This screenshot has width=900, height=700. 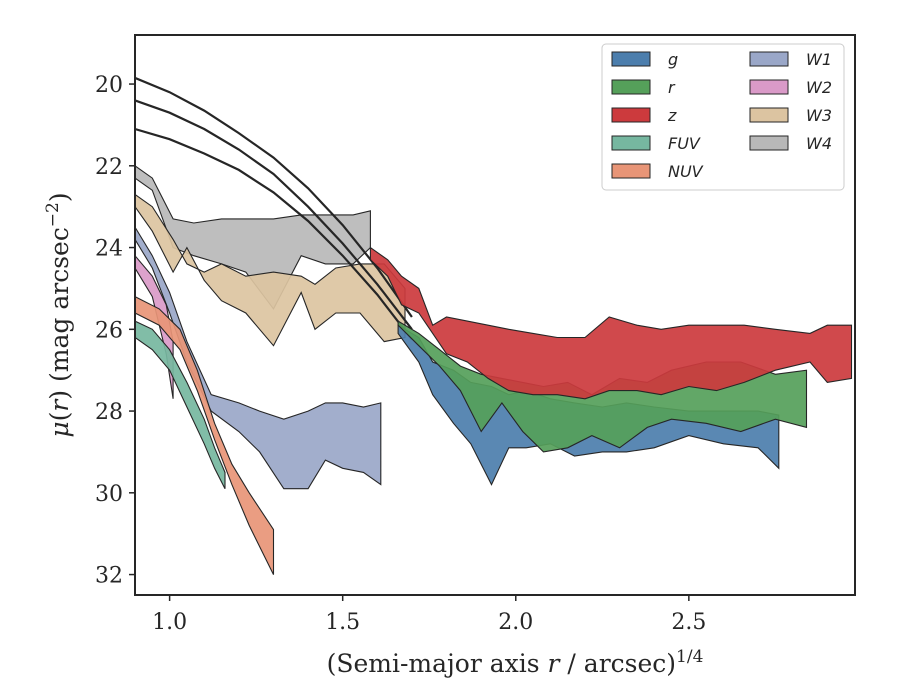 What do you see at coordinates (109, 167) in the screenshot?
I see `y-tick-label: 22` at bounding box center [109, 167].